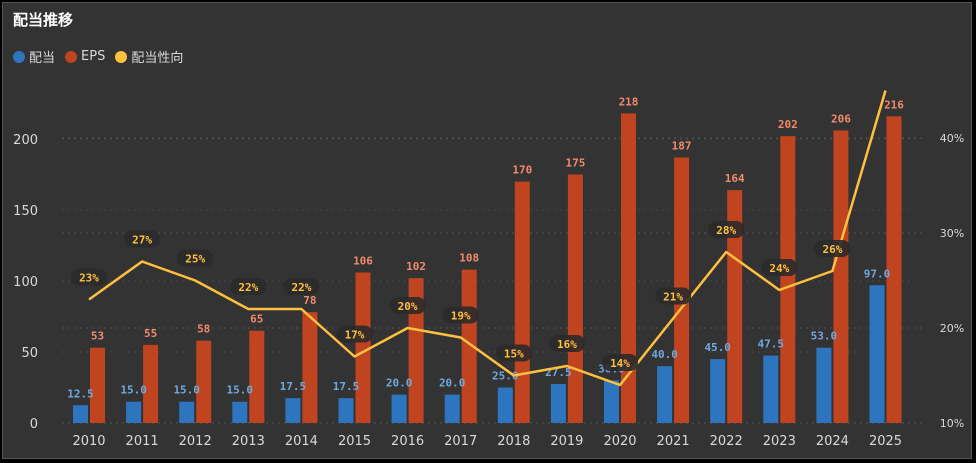 The width and height of the screenshot is (976, 463). Describe the element at coordinates (841, 118) in the screenshot. I see `data-label-eps: 206` at that location.